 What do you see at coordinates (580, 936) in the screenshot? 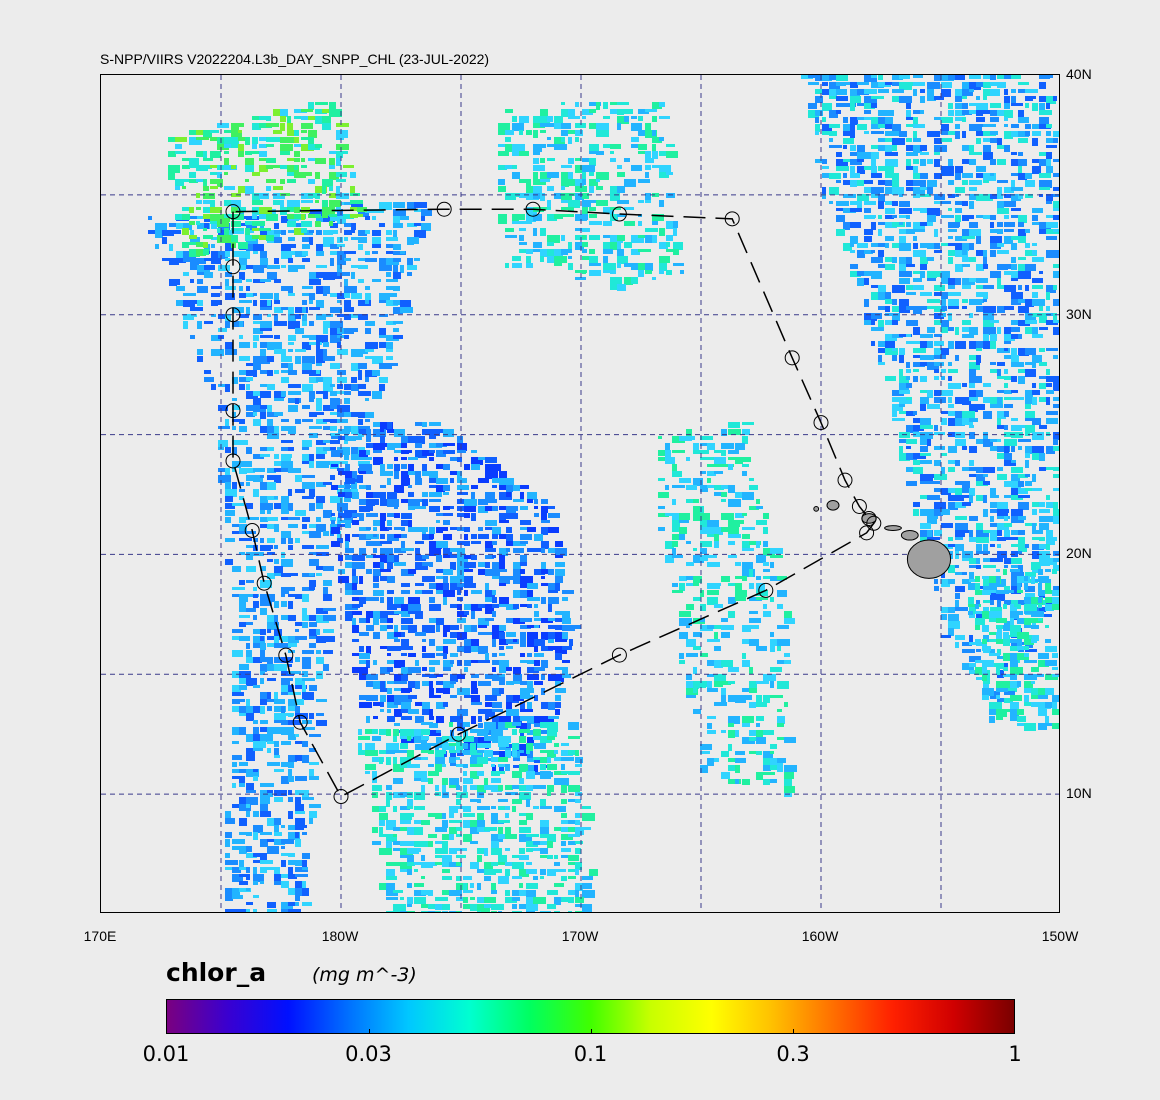
I see `longitude-label: 170W` at bounding box center [580, 936].